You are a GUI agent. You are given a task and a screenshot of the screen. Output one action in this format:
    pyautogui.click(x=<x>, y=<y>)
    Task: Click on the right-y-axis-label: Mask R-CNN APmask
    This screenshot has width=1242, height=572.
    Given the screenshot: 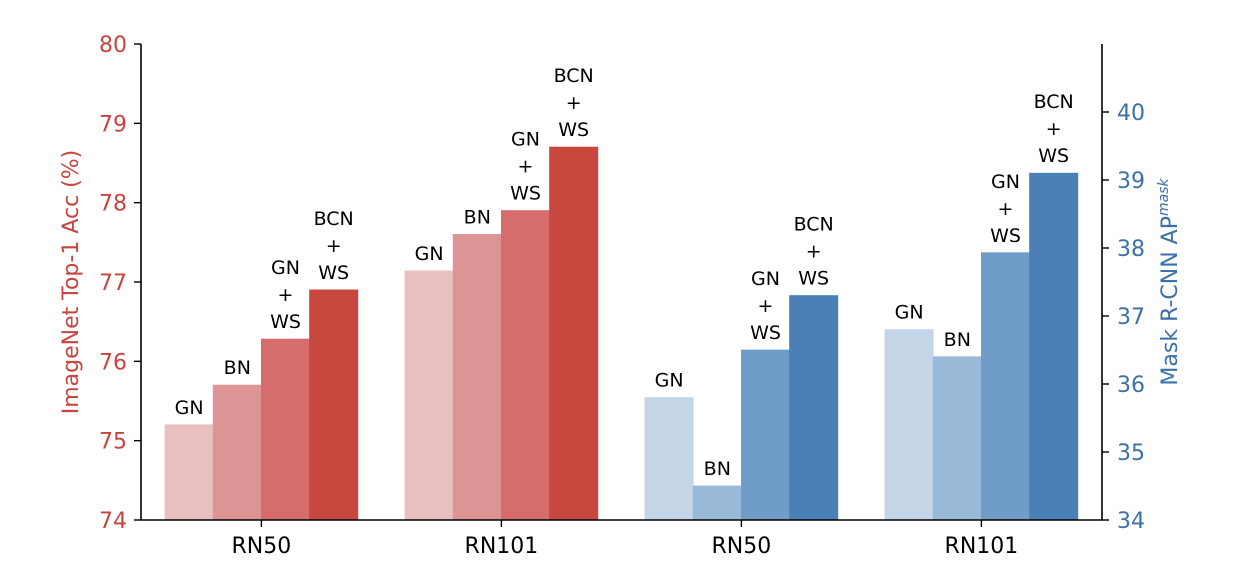 What is the action you would take?
    pyautogui.click(x=1169, y=282)
    